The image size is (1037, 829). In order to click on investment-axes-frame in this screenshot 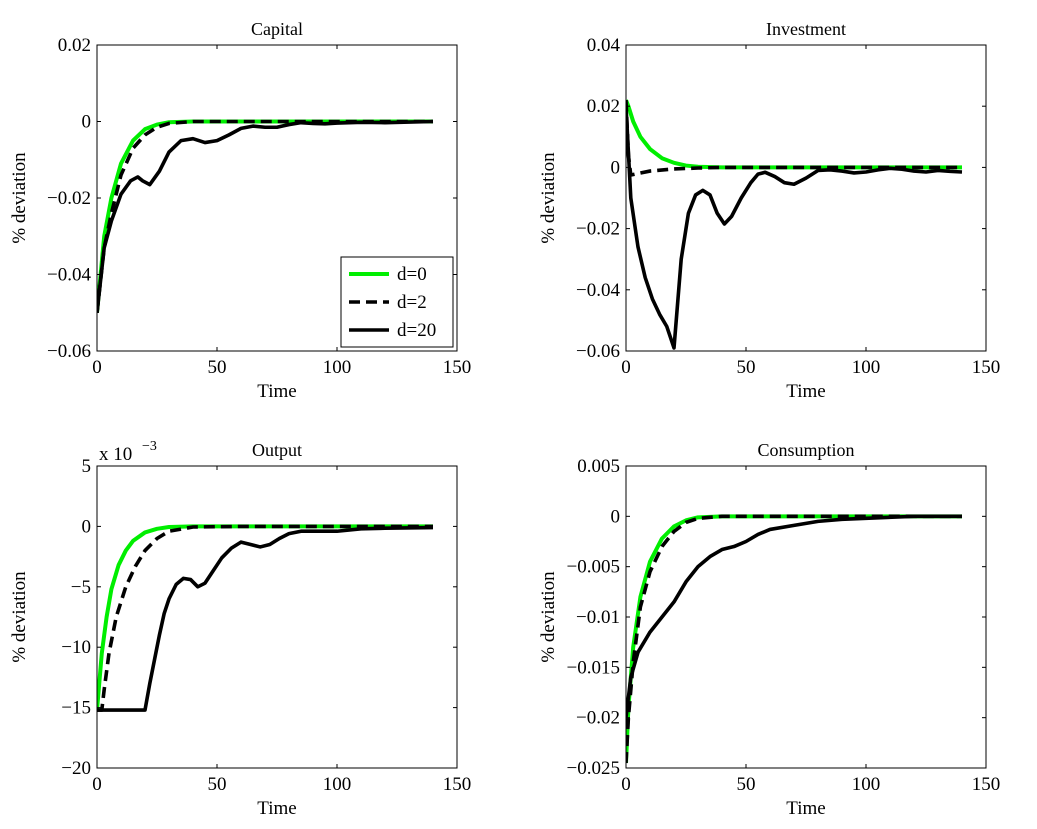, I will do `click(806, 198)`.